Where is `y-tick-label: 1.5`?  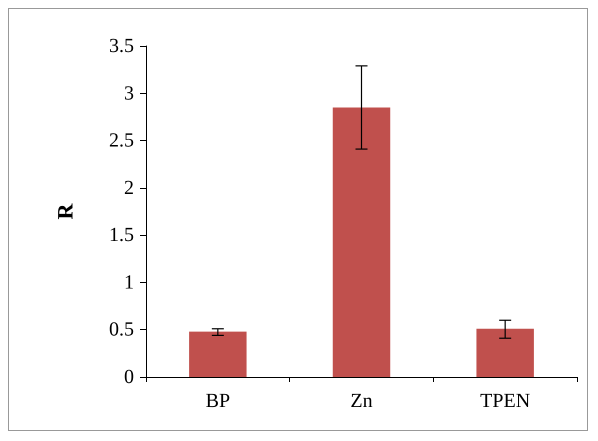
y-tick-label: 1.5 is located at coordinates (121, 235).